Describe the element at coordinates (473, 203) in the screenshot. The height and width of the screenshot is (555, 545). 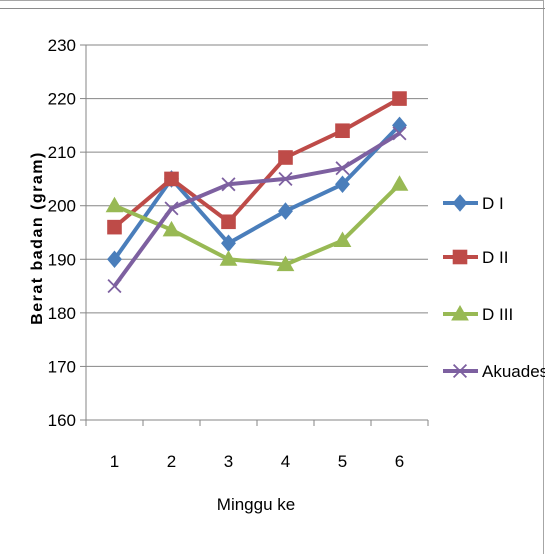
I see `legend-item: D I` at that location.